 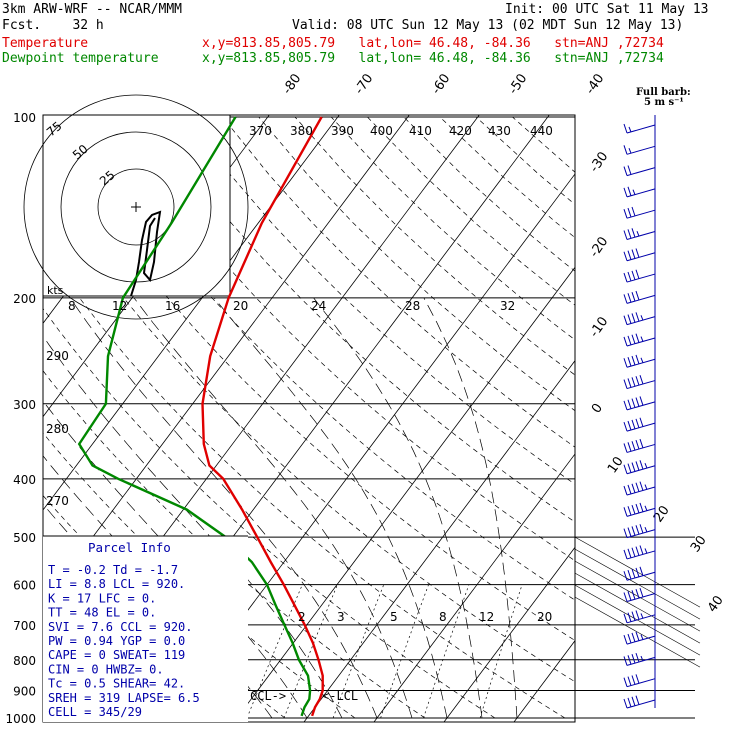 I want to click on parcel-info-line: Tc = 0.5 SHEAR= 42., so click(x=116, y=684).